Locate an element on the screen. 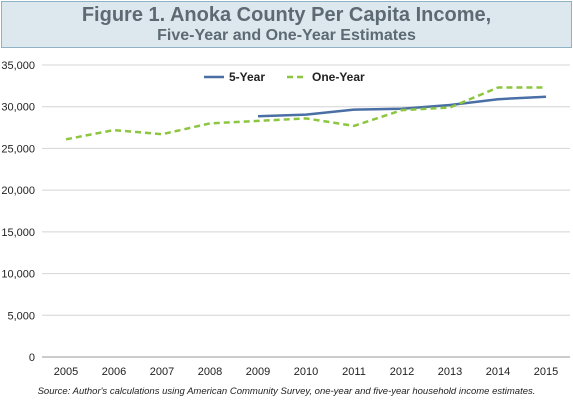 The width and height of the screenshot is (573, 412). x-tick-label: 2013 is located at coordinates (450, 372).